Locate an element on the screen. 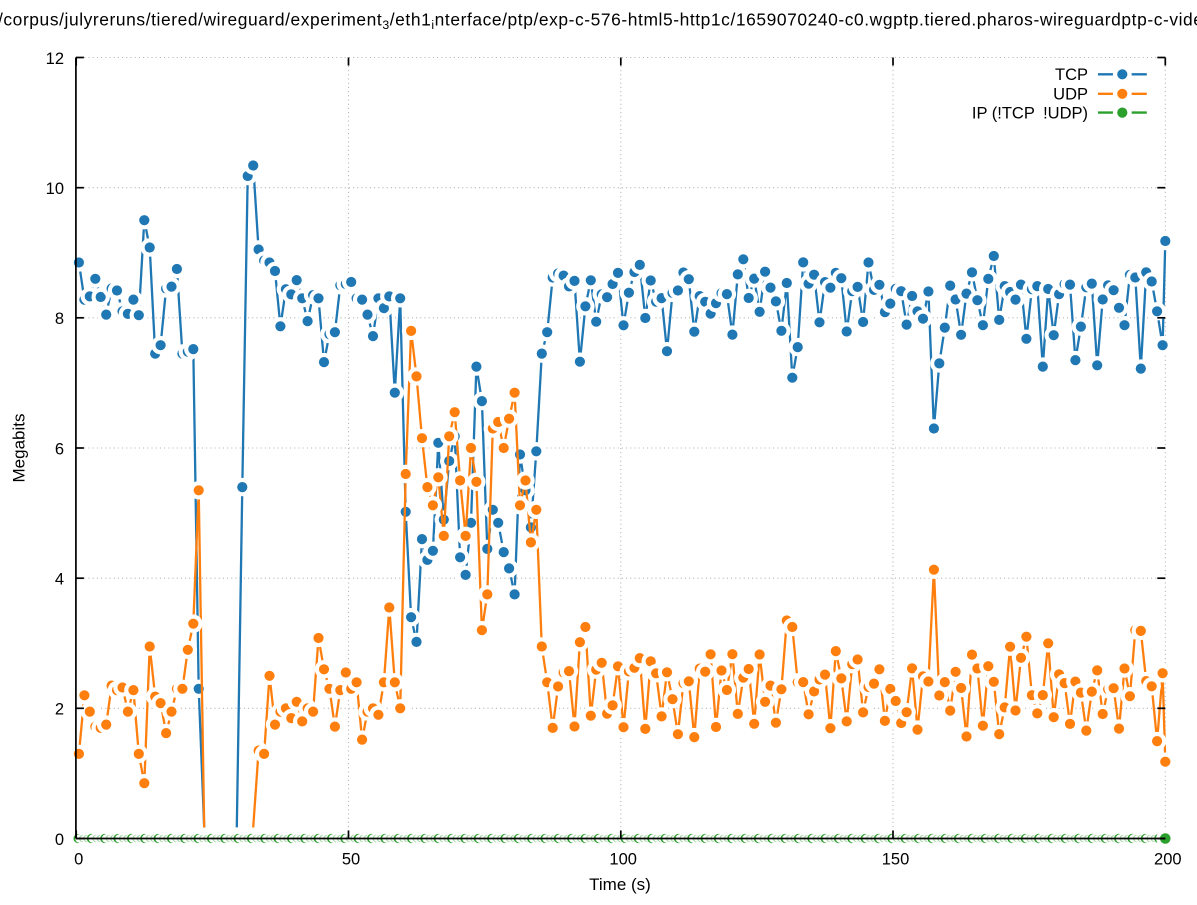 This screenshot has height=905, width=1197. svg-text: 6 is located at coordinates (59, 449).